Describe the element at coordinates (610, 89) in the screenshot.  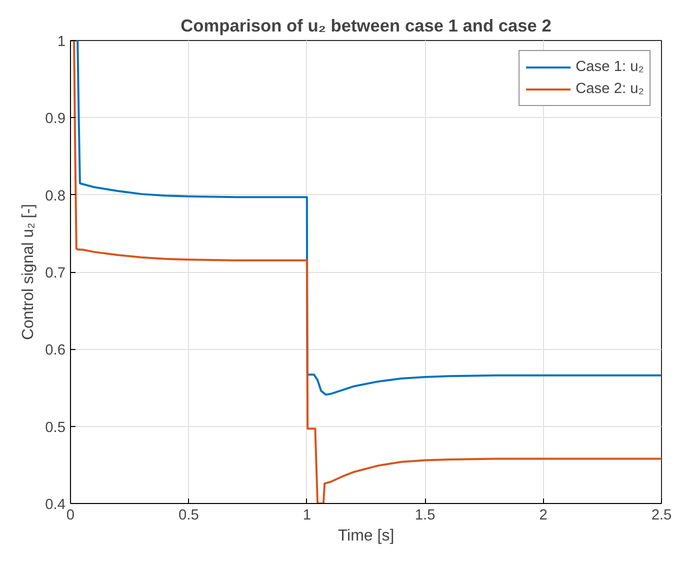
I see `legend-label: Case 2: u₂` at that location.